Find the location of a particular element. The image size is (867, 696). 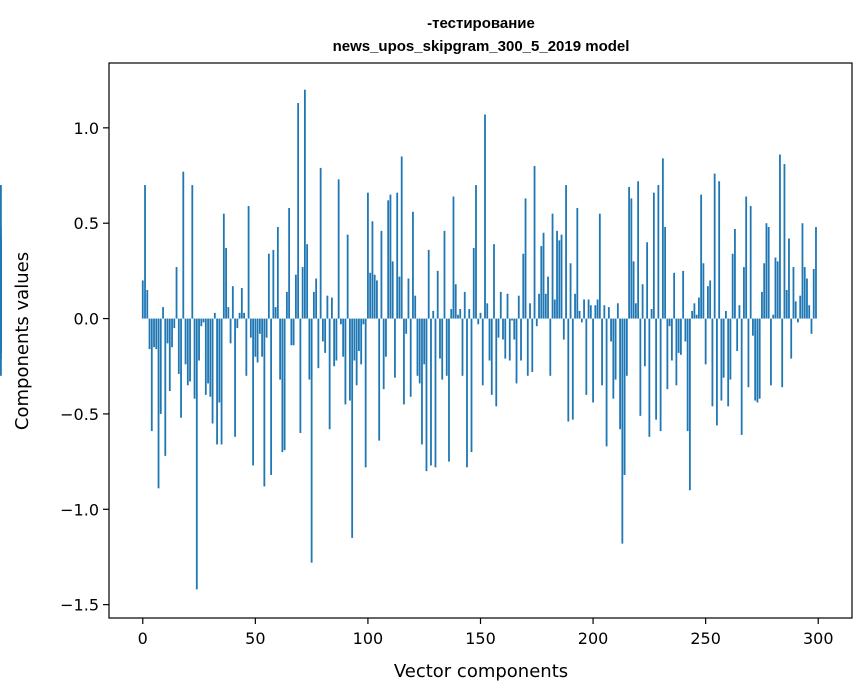

y-tick-label: −0.5 is located at coordinates (79, 414).